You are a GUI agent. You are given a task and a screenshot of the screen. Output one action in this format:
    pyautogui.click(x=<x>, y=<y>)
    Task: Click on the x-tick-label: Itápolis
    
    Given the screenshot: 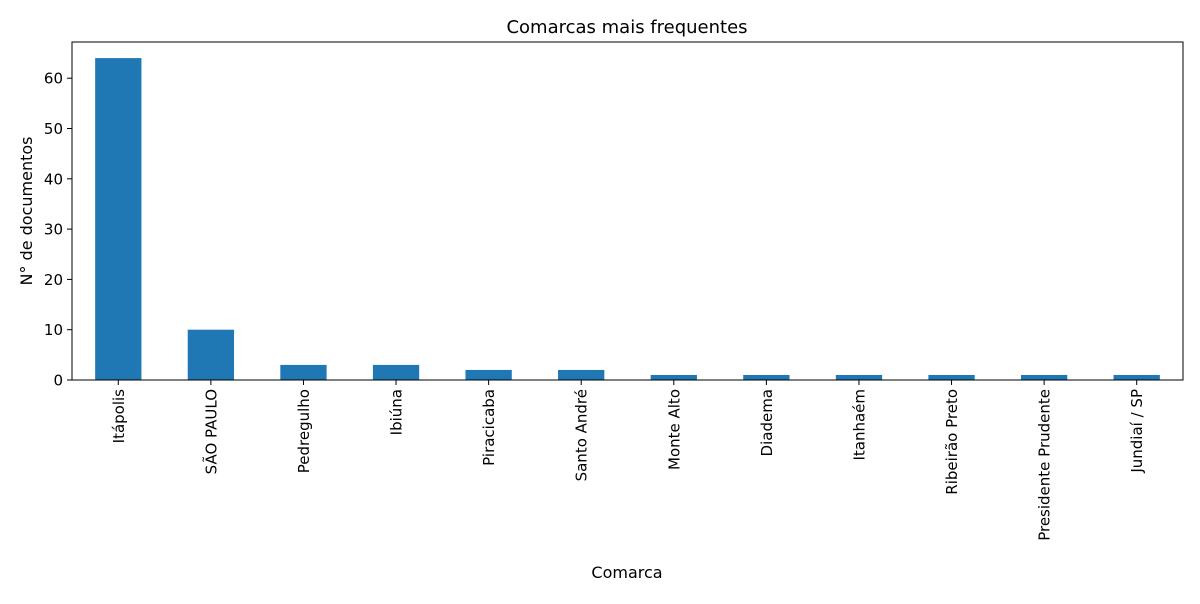 What is the action you would take?
    pyautogui.click(x=119, y=416)
    